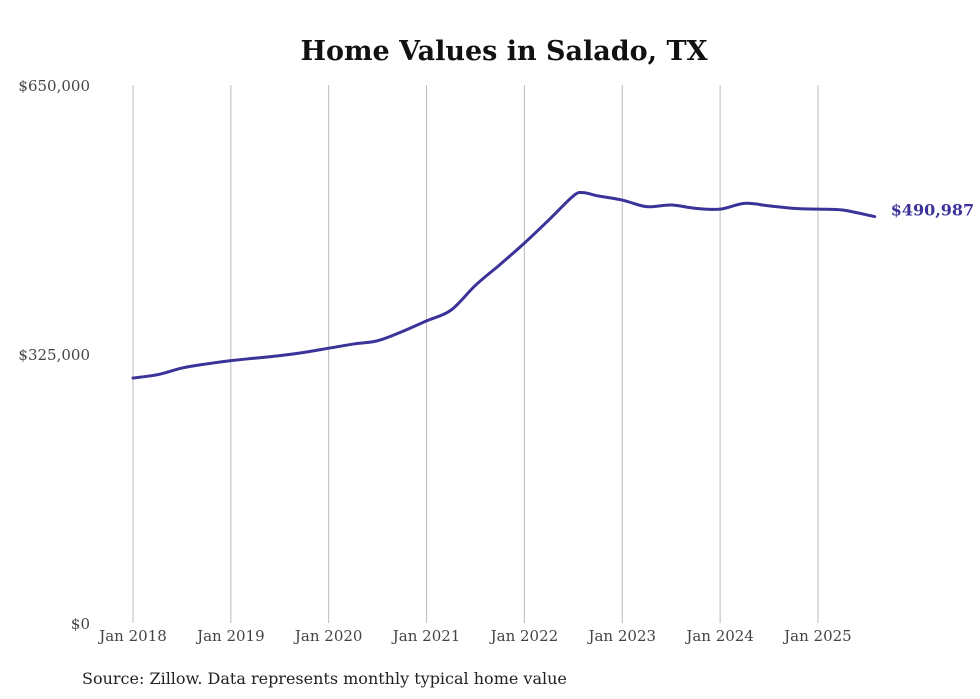  I want to click on y-tick-label: $325,000, so click(54, 355).